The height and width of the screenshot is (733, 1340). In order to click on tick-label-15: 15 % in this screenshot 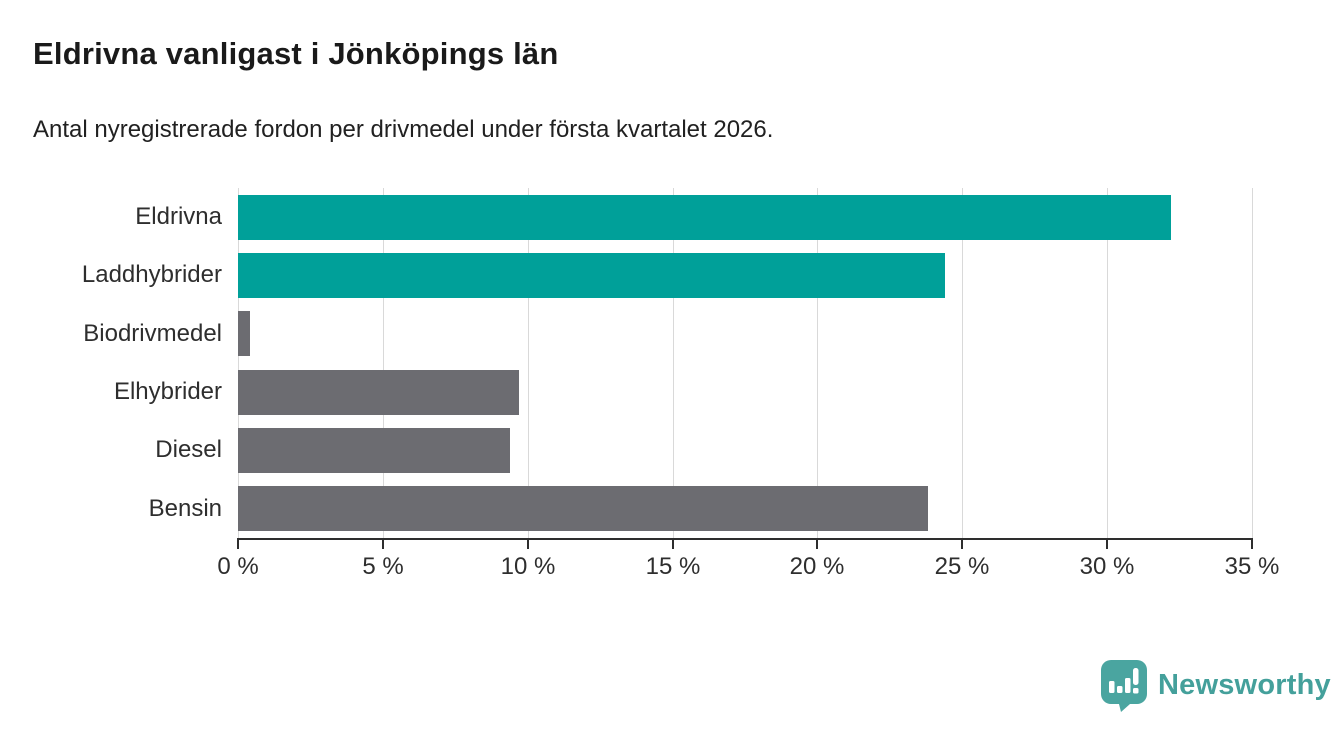, I will do `click(673, 566)`.